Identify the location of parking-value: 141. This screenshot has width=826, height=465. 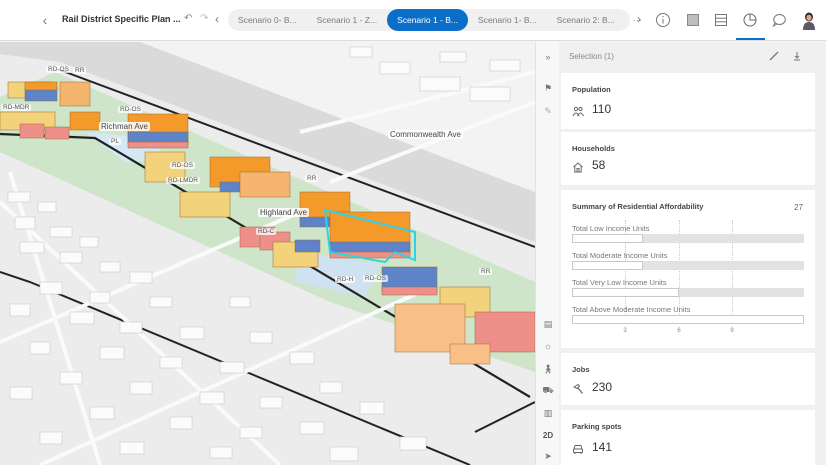
(602, 447).